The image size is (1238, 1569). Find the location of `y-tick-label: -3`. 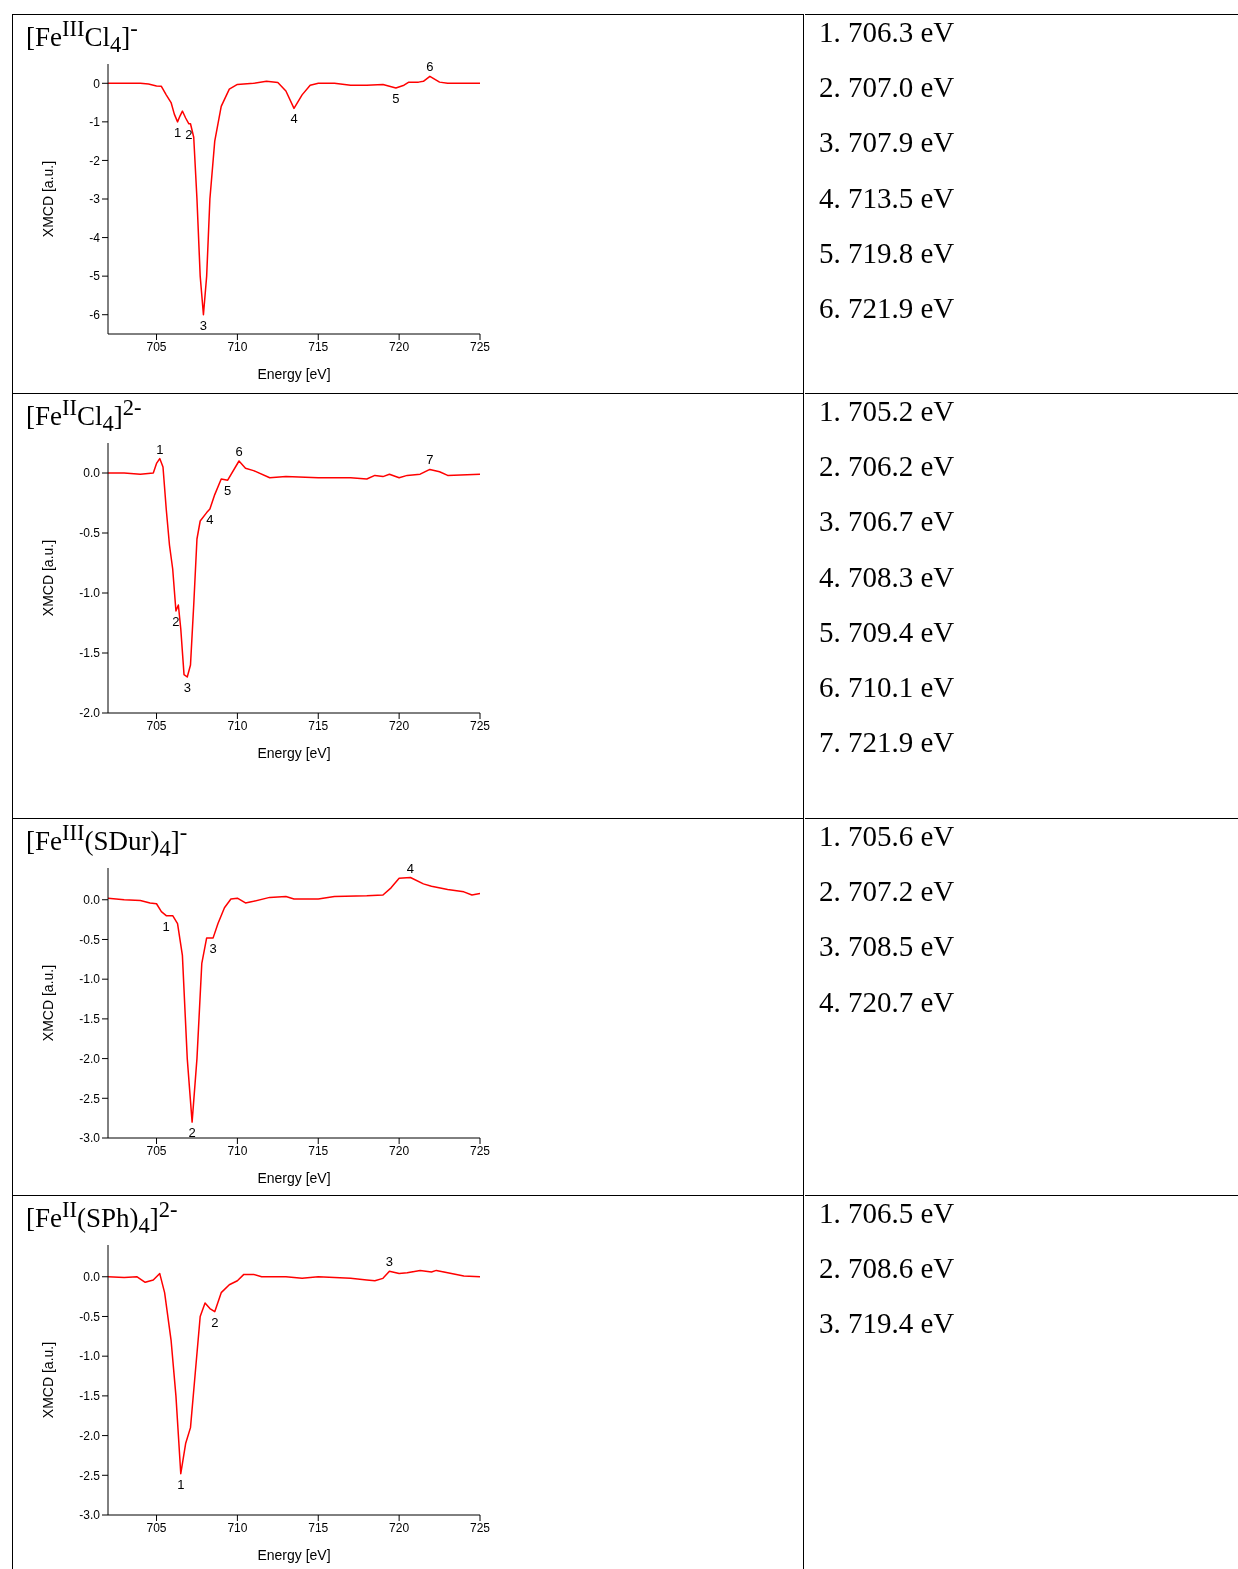

y-tick-label: -3 is located at coordinates (95, 199).